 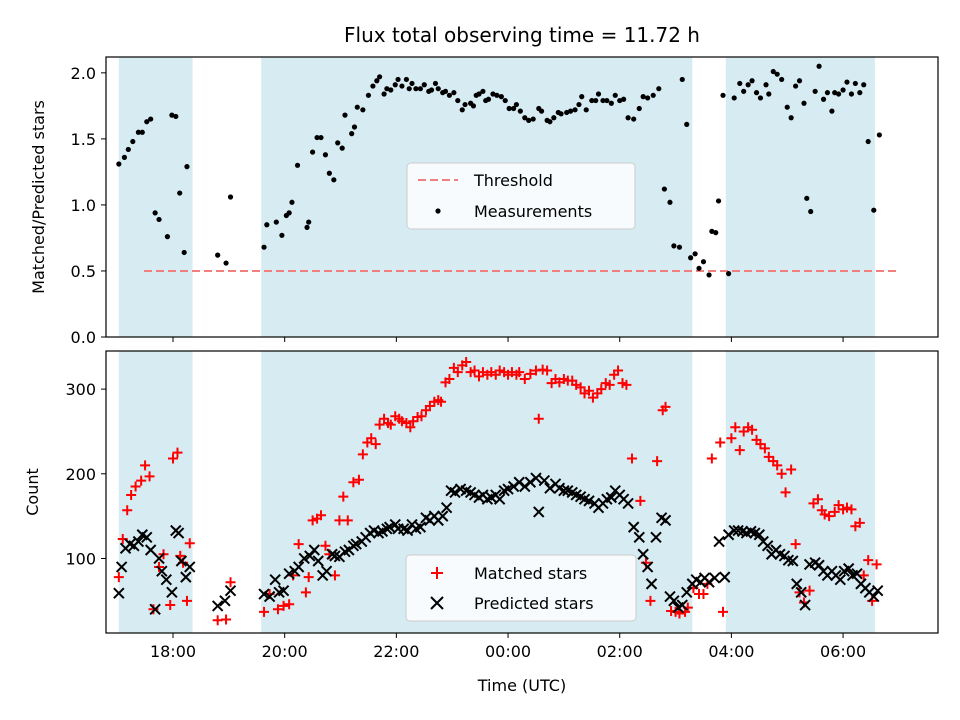 I want to click on legend-predicted-swatch, so click(x=437, y=603).